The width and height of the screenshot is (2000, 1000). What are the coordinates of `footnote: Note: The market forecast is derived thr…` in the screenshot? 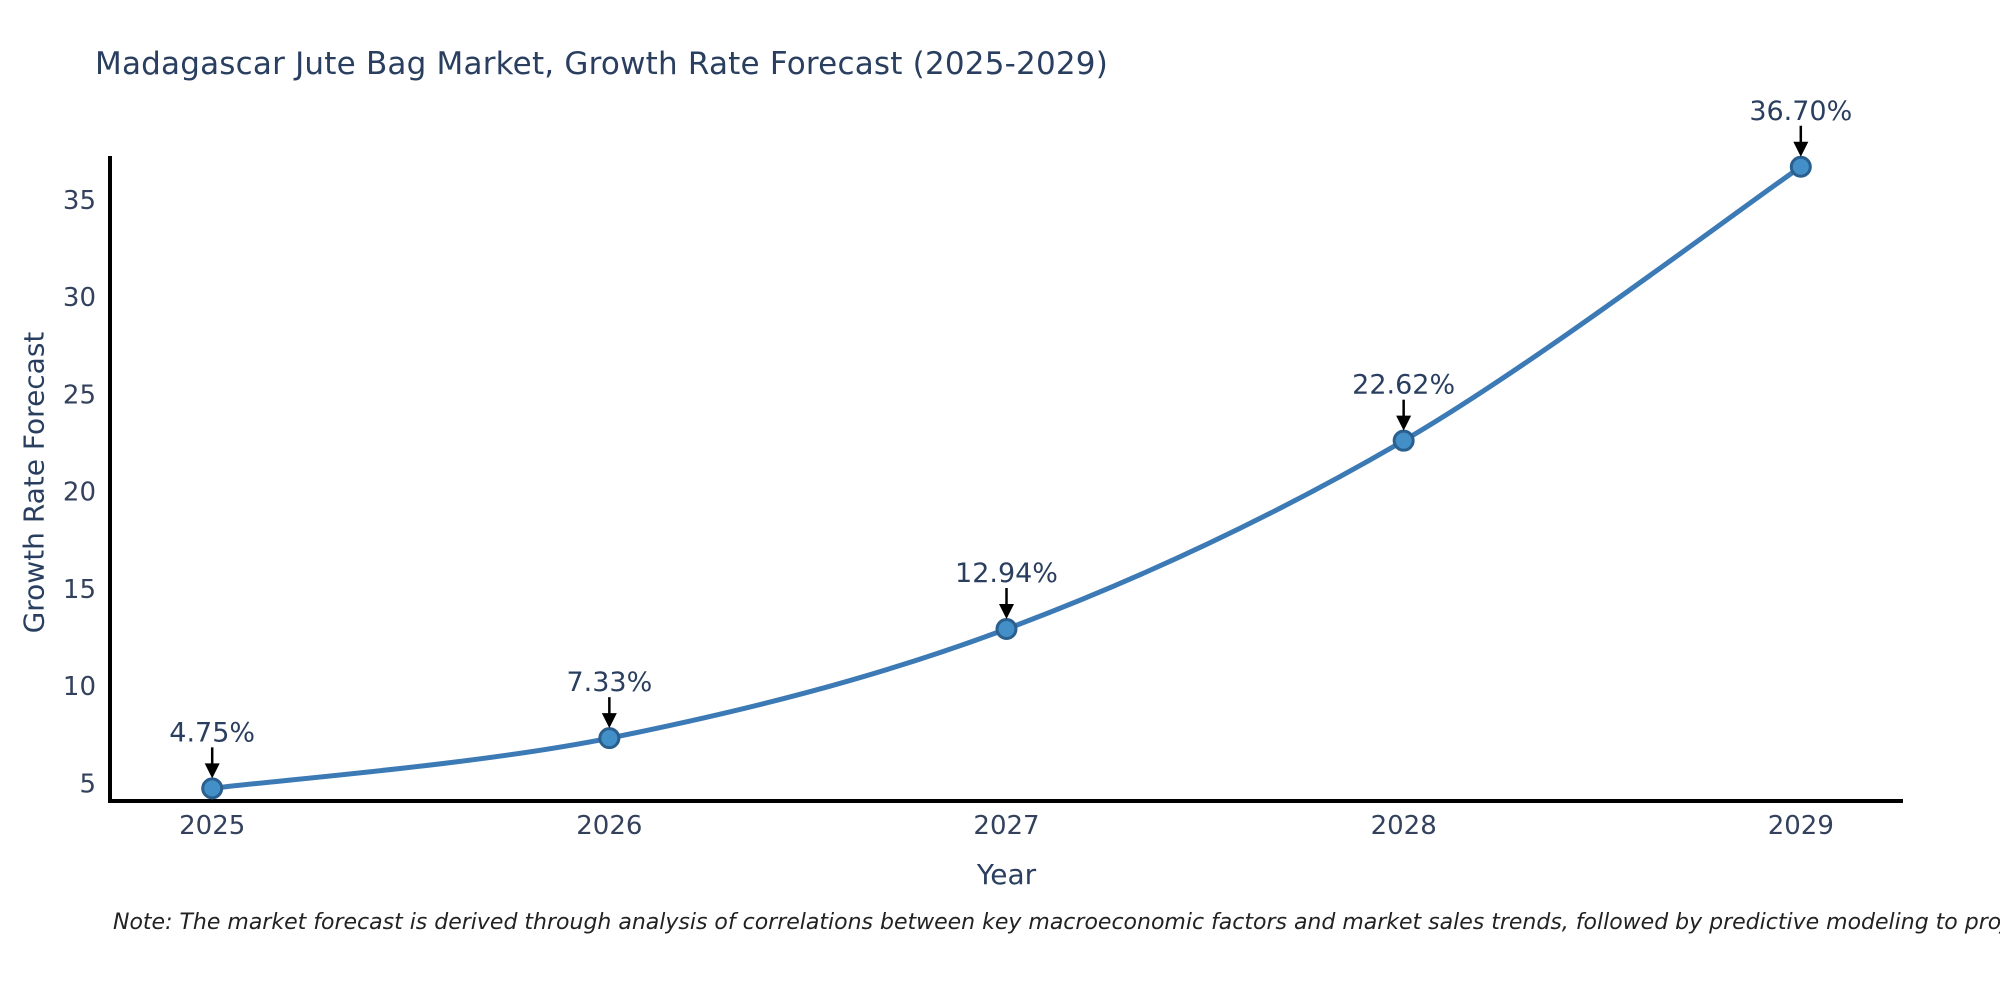 It's located at (1056, 922).